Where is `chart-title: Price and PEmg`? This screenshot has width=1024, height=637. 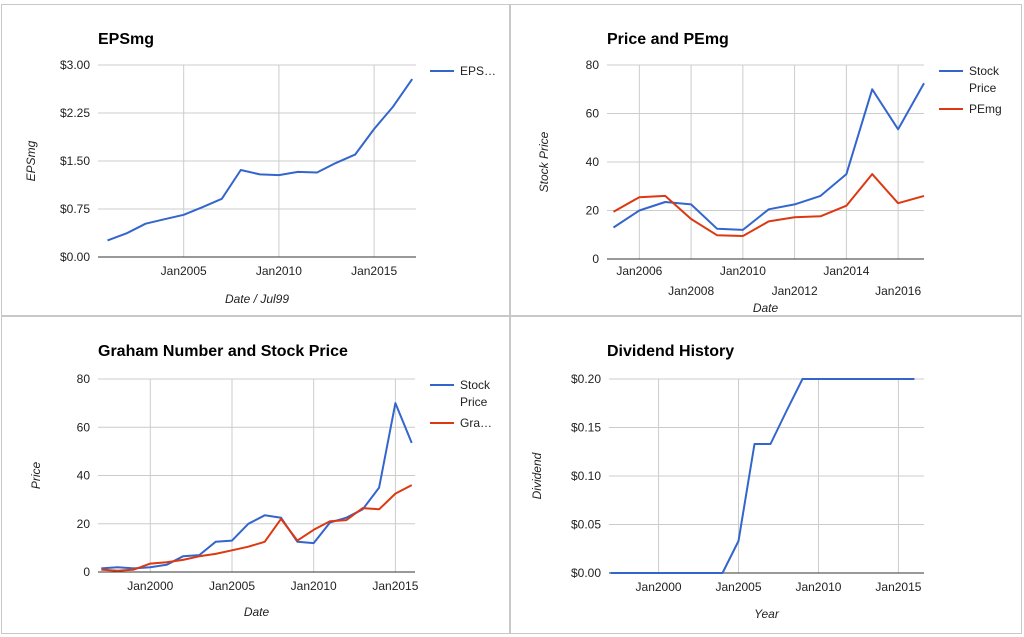
chart-title: Price and PEmg is located at coordinates (668, 39).